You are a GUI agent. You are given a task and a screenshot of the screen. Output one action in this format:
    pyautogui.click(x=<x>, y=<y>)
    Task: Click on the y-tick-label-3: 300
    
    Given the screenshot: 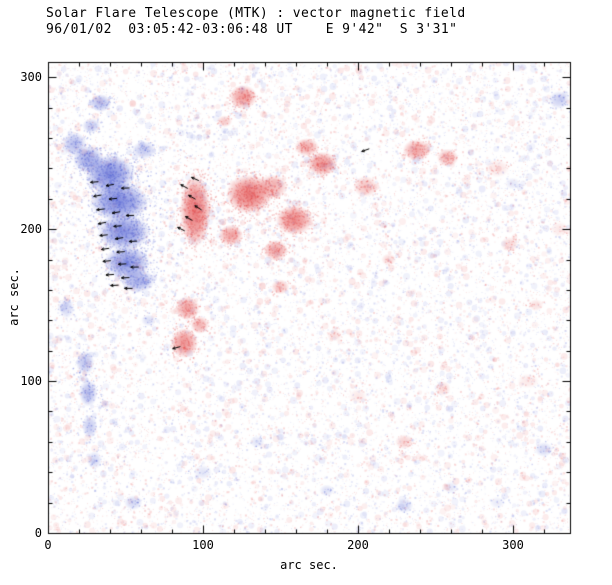 What is the action you would take?
    pyautogui.click(x=31, y=77)
    